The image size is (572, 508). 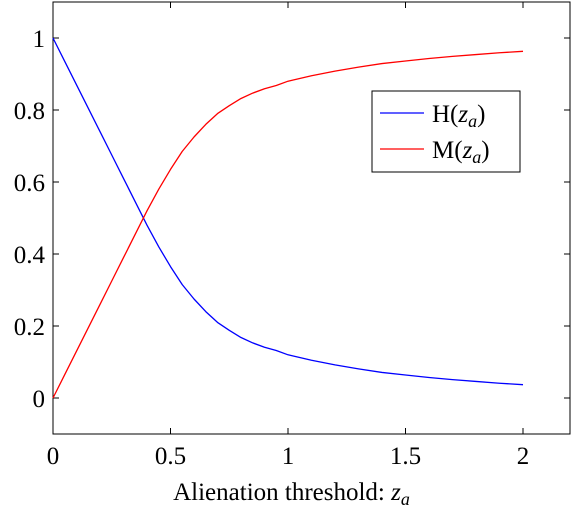 I want to click on x-axis-label: Alienation threshold: za, so click(x=291, y=493).